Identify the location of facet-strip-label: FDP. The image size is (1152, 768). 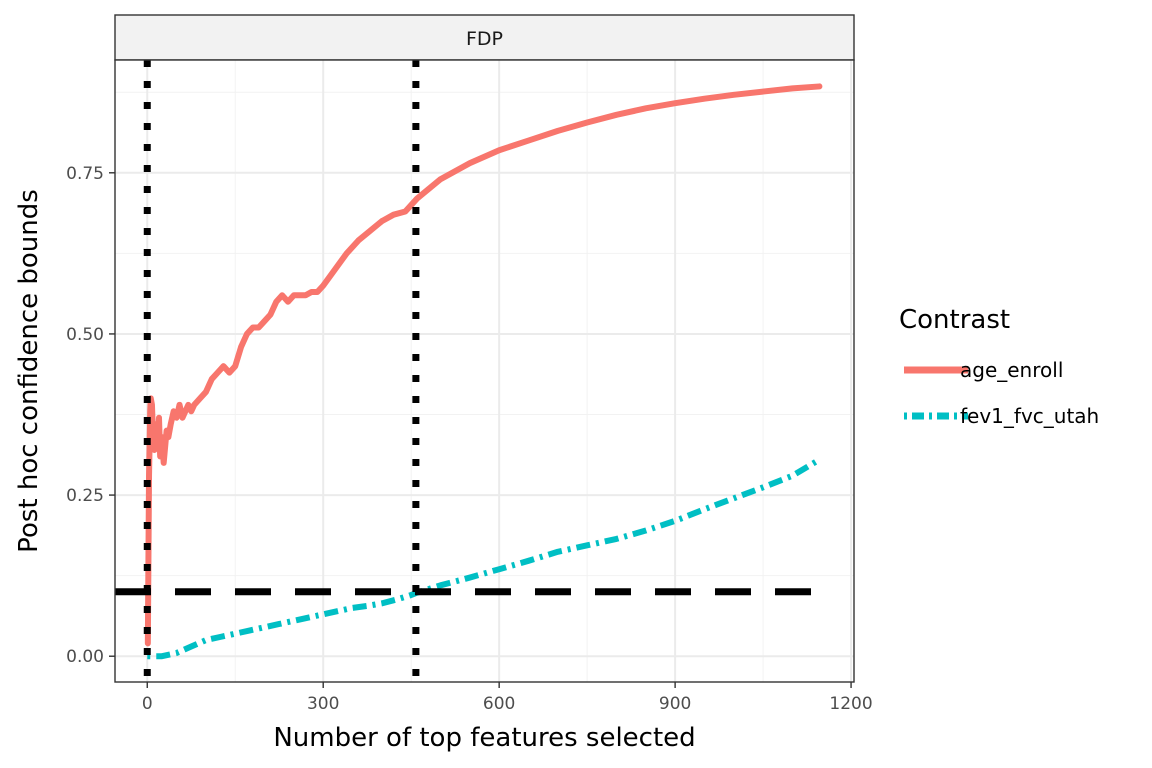
(484, 39).